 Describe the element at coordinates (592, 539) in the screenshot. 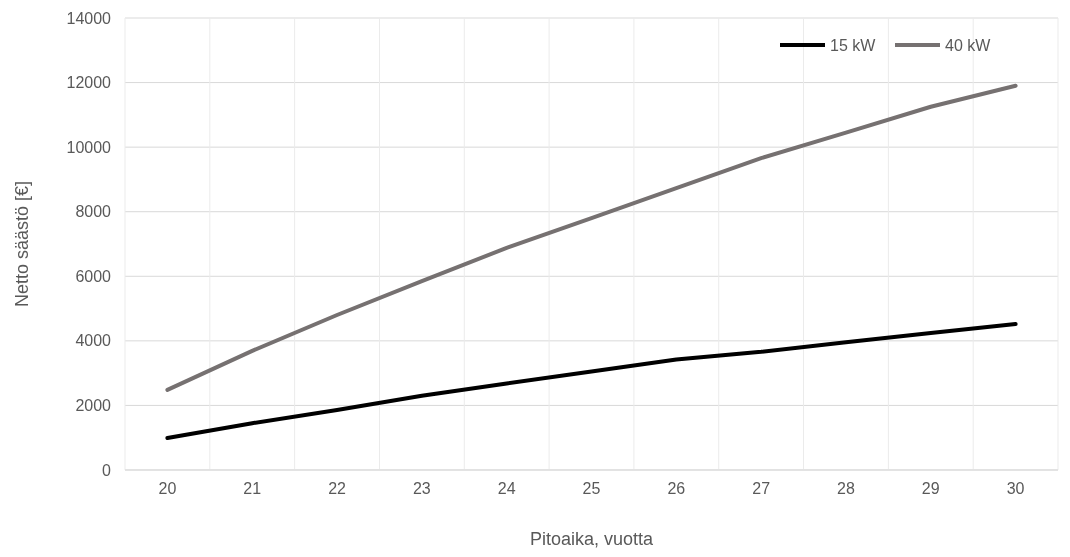

I see `x-axis-title: Pitoaika, vuotta` at that location.